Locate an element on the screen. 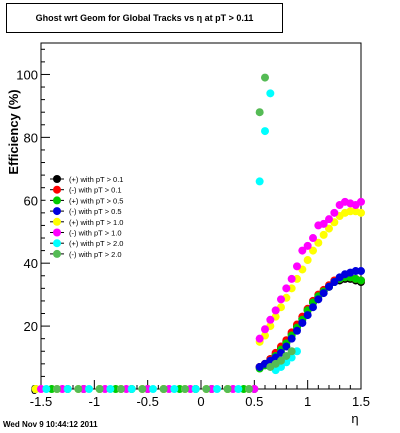  y-tick-label: 60 is located at coordinates (31, 200).